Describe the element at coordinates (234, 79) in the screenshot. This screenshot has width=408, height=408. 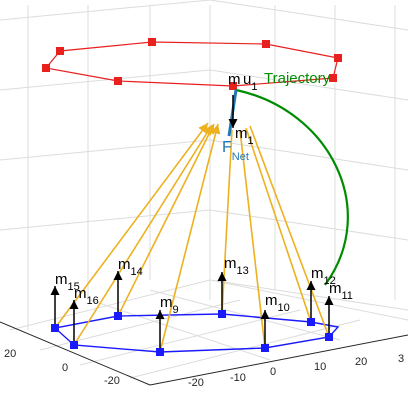
I see `label-mass-main: m` at that location.